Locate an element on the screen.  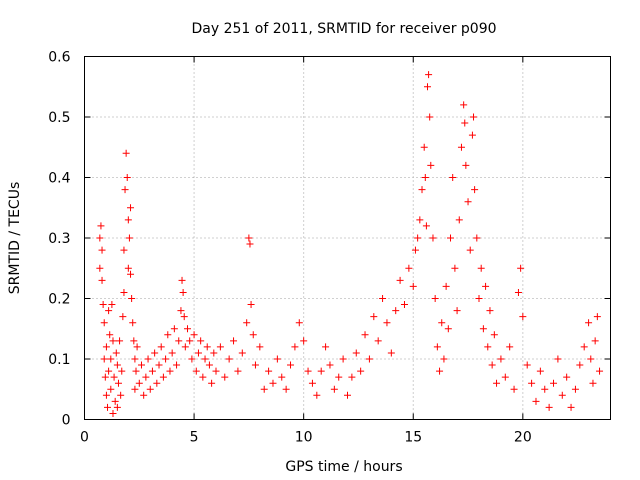
y-tick-label: 0.2 is located at coordinates (59, 300).